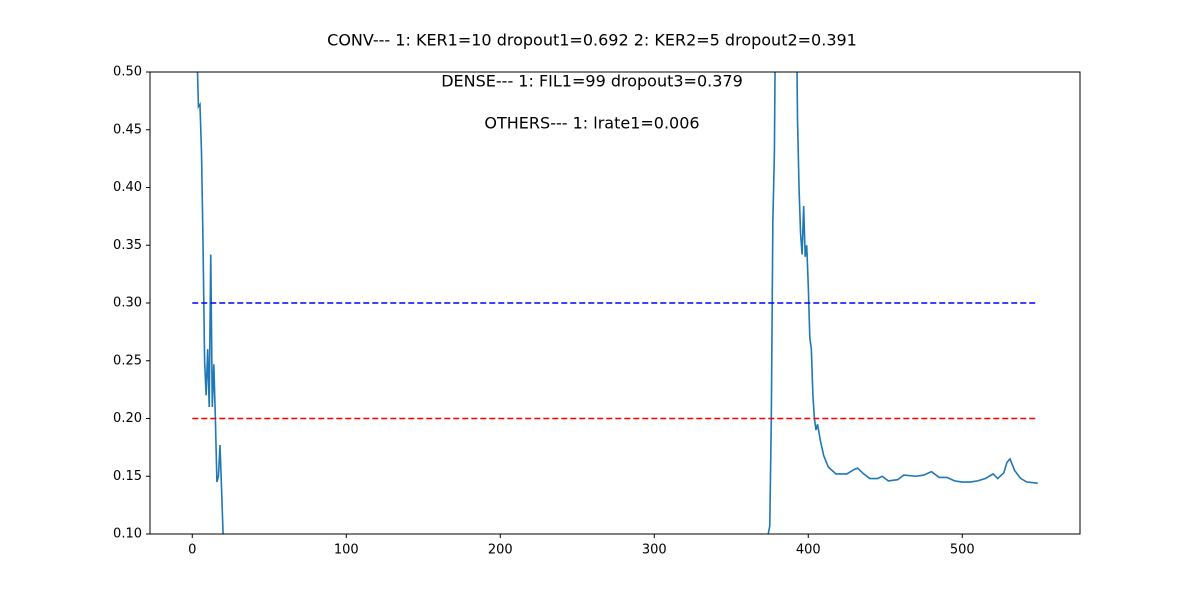 Image resolution: width=1200 pixels, height=600 pixels. What do you see at coordinates (127, 476) in the screenshot?
I see `y-tick-label: 0.15` at bounding box center [127, 476].